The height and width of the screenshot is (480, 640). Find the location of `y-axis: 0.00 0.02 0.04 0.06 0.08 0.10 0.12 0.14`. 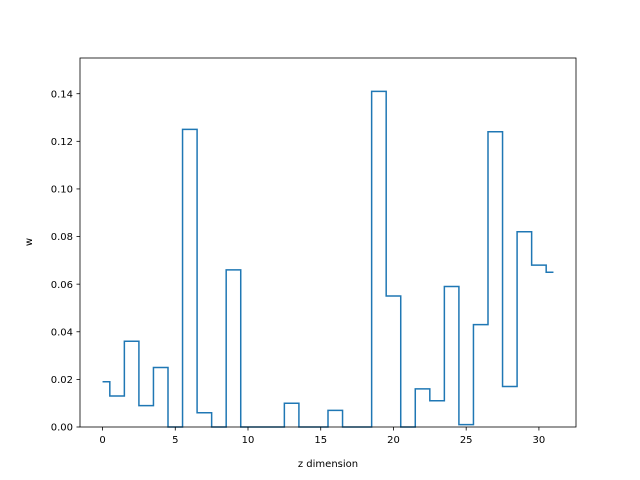

y-axis: 0.00 0.02 0.04 0.06 0.08 0.10 0.12 0.14 is located at coordinates (65, 261).